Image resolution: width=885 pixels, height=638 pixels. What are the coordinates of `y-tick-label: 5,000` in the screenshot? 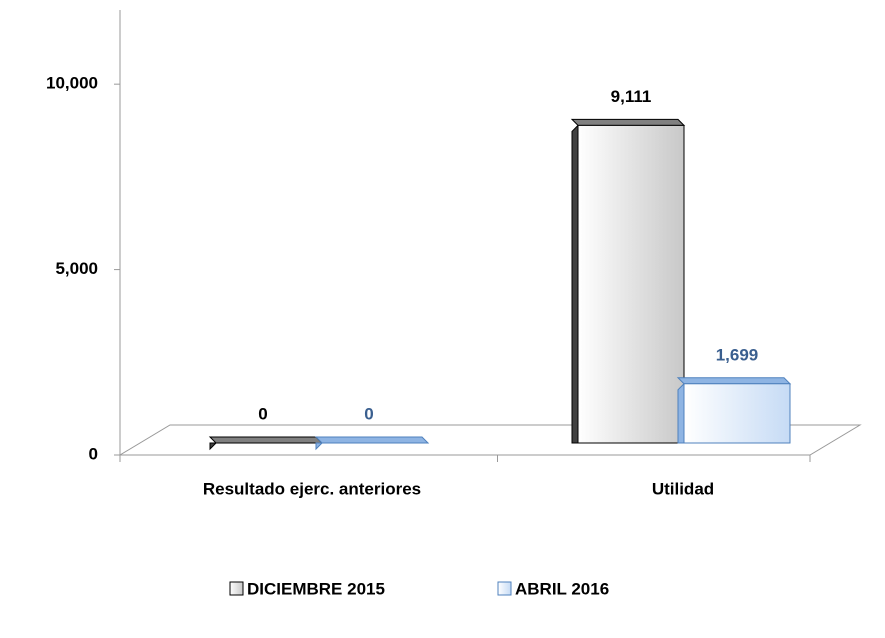 It's located at (76, 268).